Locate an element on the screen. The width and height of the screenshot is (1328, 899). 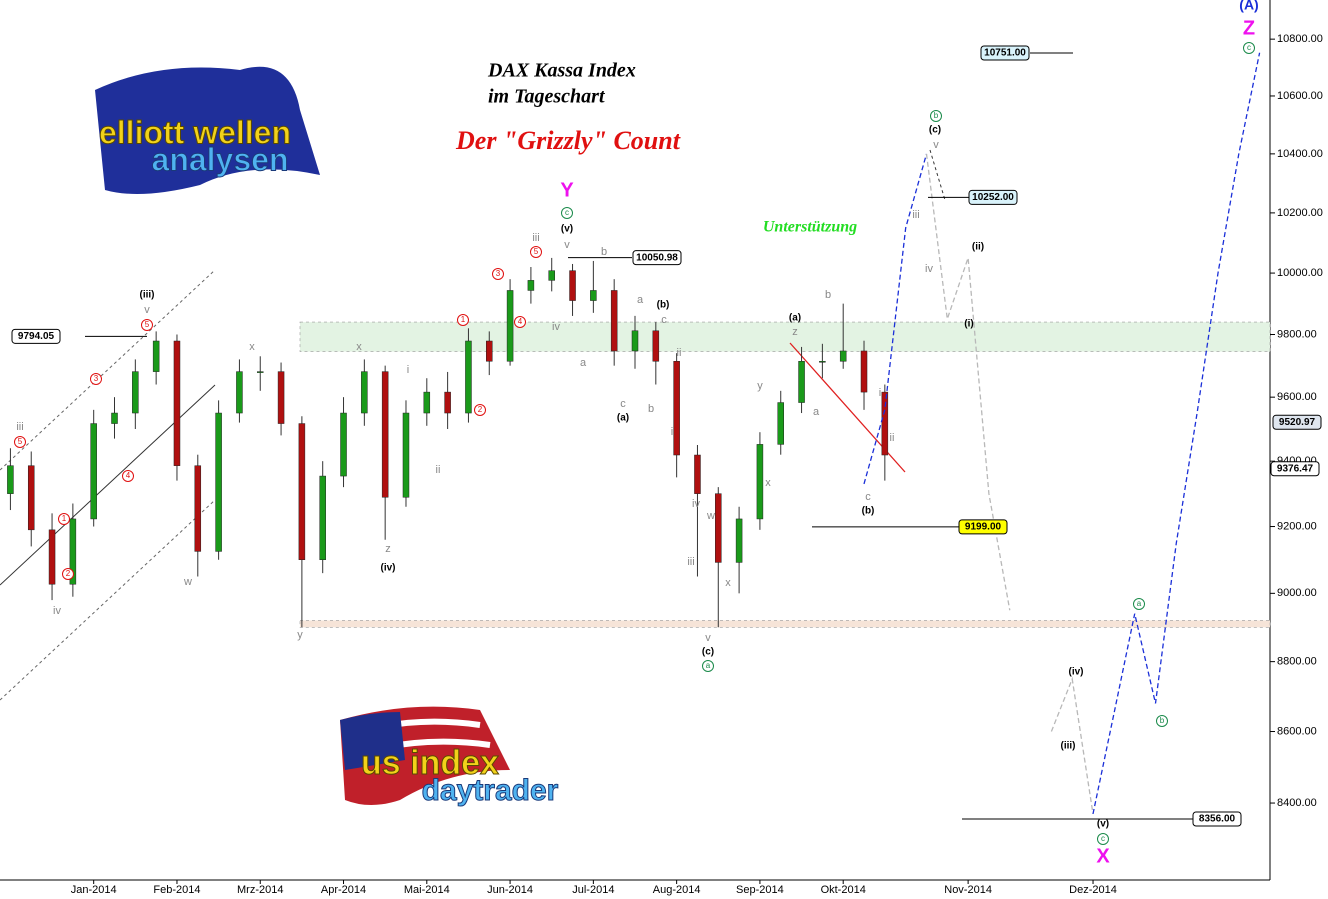
y-tick-label: 8600.00 is located at coordinates (1297, 731).